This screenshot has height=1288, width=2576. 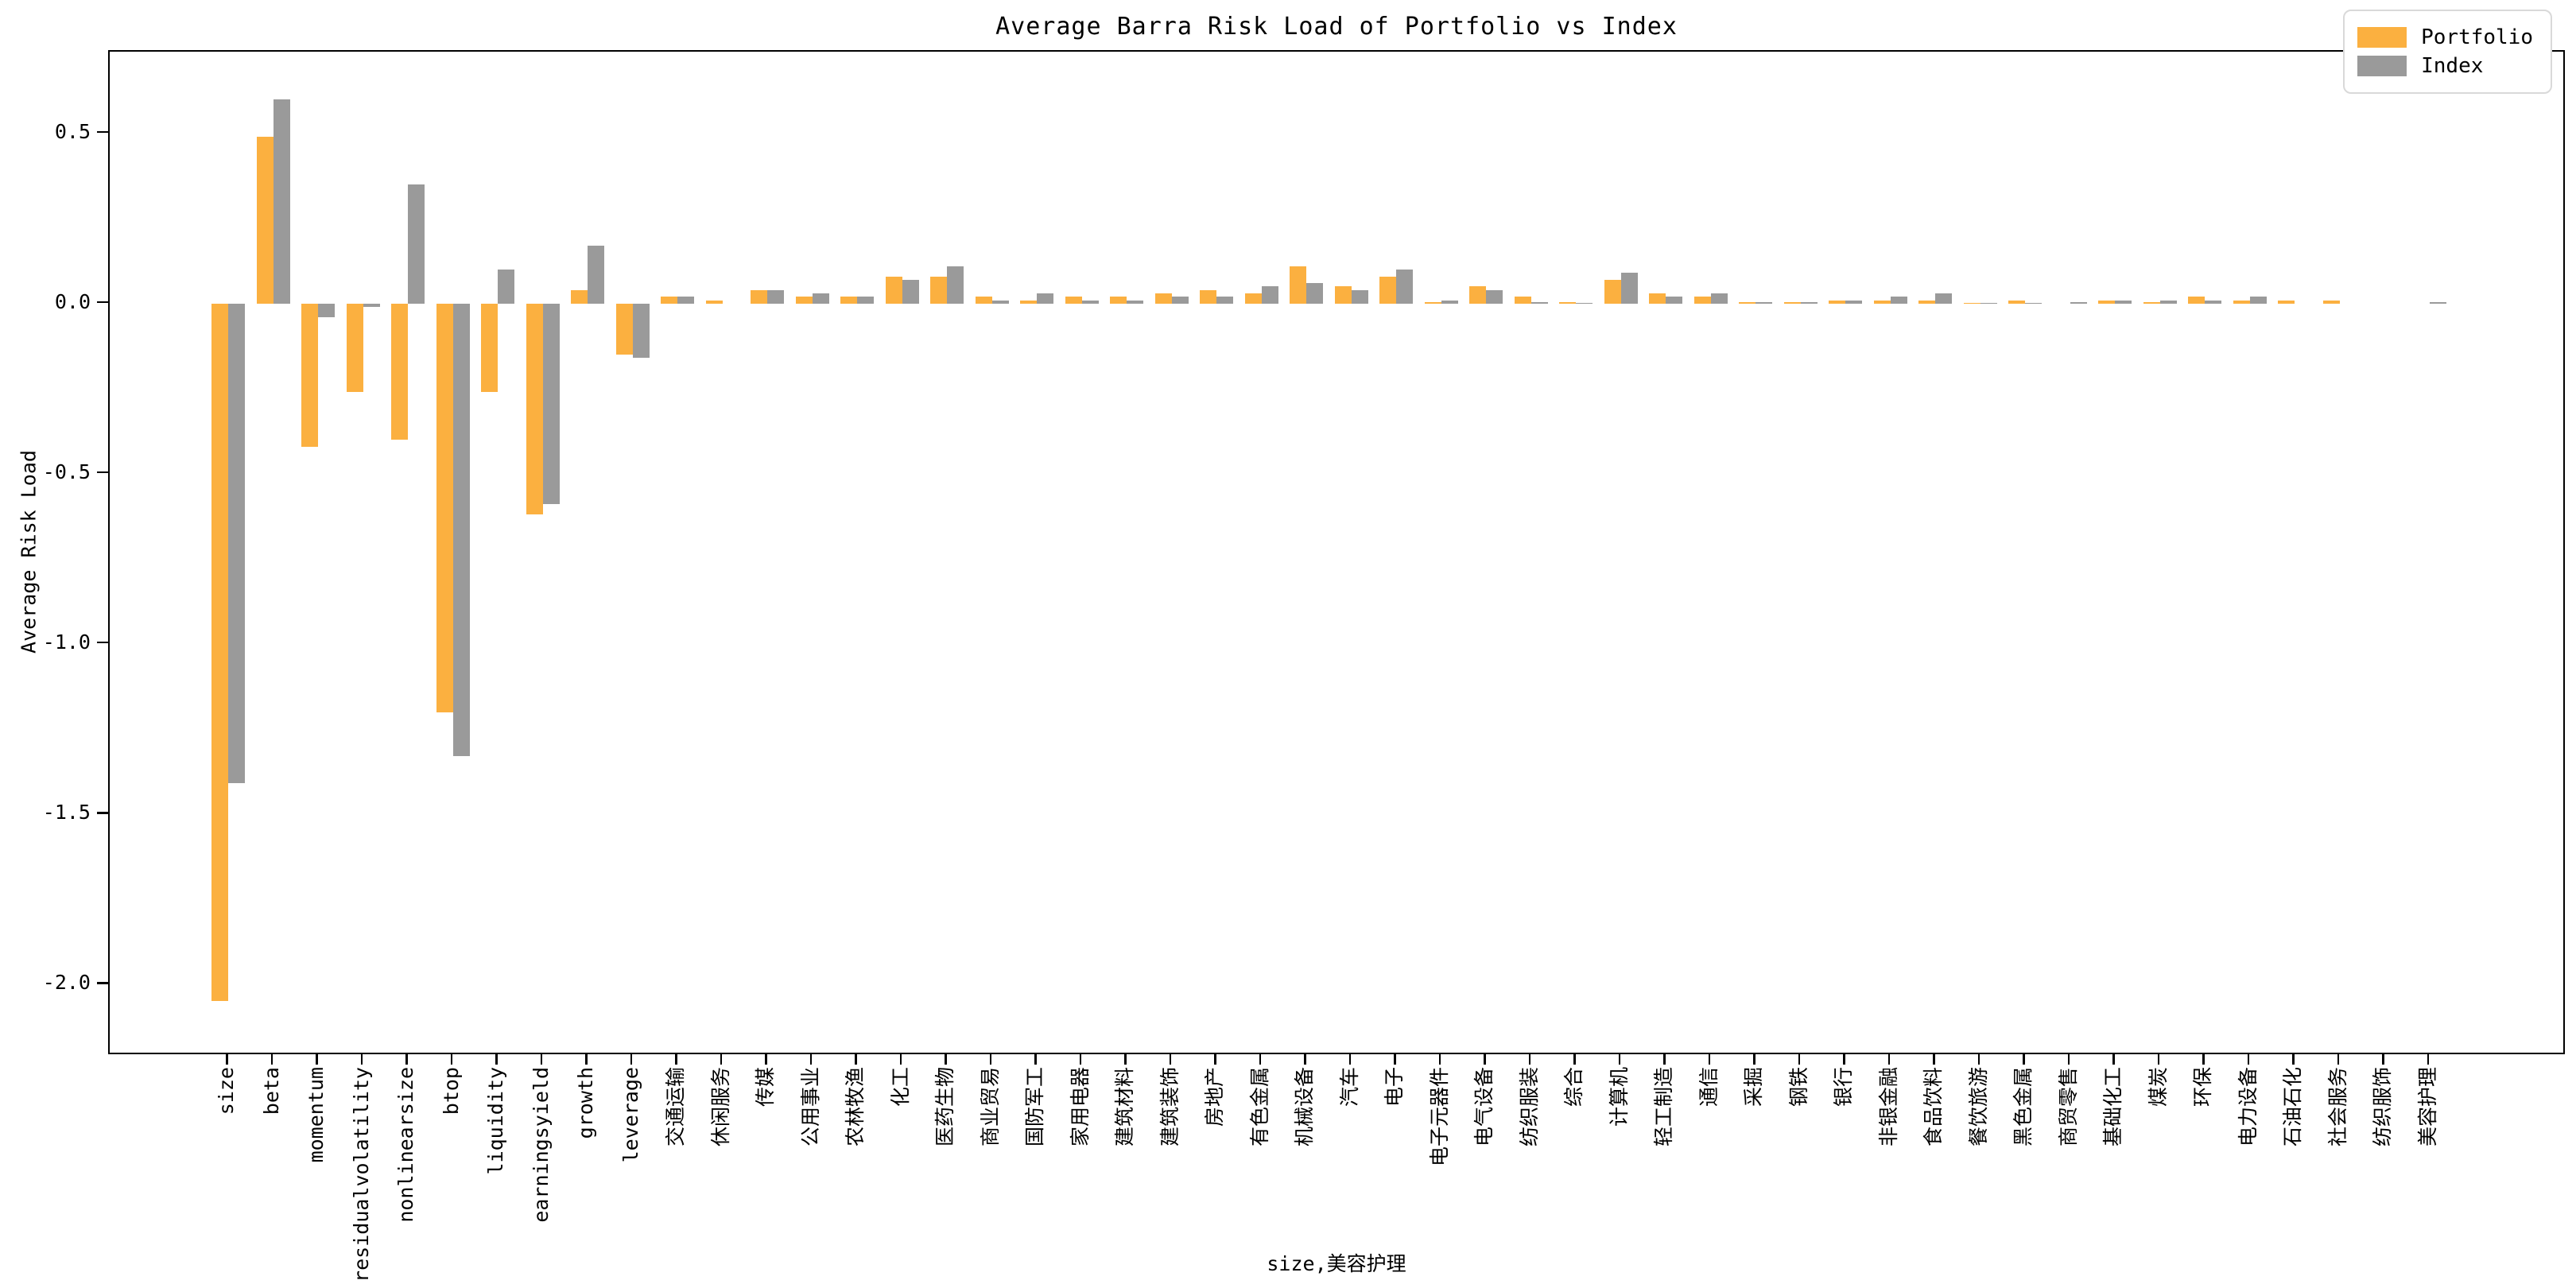 I want to click on x-tick-label-非银金融: 非银金融, so click(x=1888, y=1107).